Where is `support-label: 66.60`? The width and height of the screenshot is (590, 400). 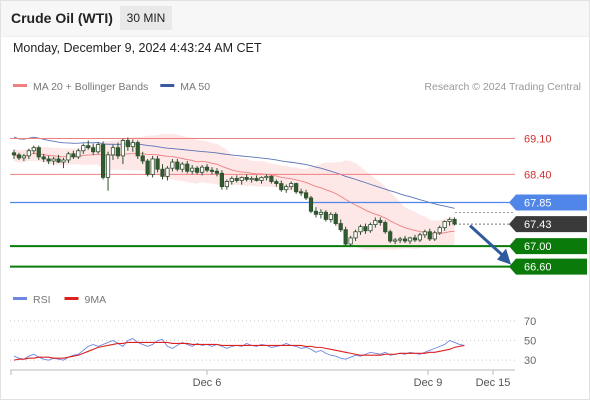 support-label: 66.60 is located at coordinates (538, 268).